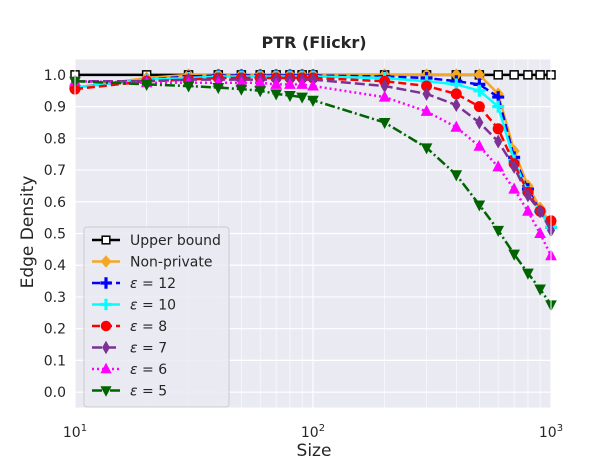 The width and height of the screenshot is (614, 461). I want to click on y-tick-label: 0.3, so click(55, 298).